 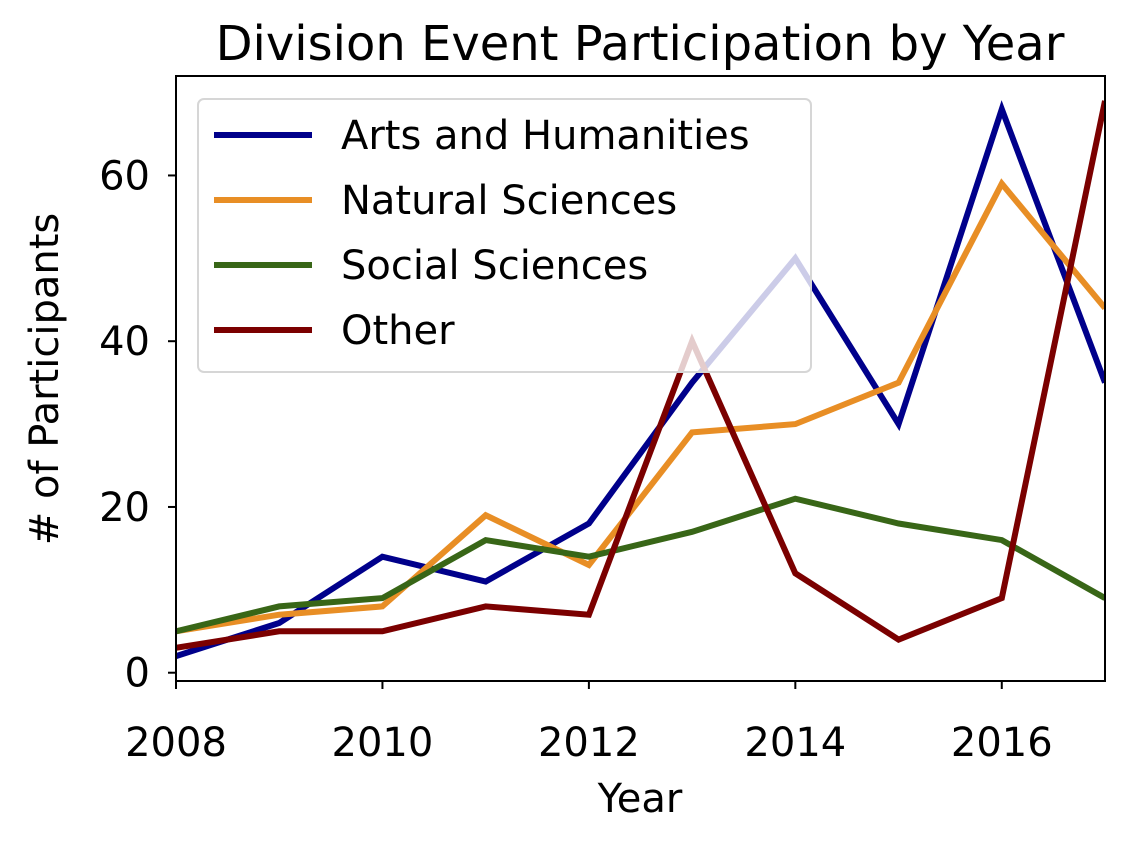 What do you see at coordinates (494, 266) in the screenshot?
I see `legend-label: Social Sciences` at bounding box center [494, 266].